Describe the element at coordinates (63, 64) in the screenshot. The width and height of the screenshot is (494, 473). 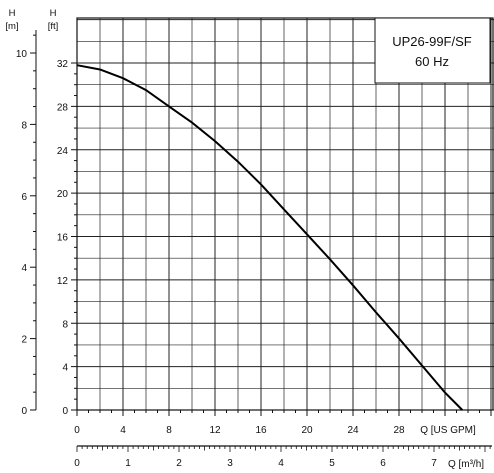
I see `head-ft-tick-label: 32` at that location.